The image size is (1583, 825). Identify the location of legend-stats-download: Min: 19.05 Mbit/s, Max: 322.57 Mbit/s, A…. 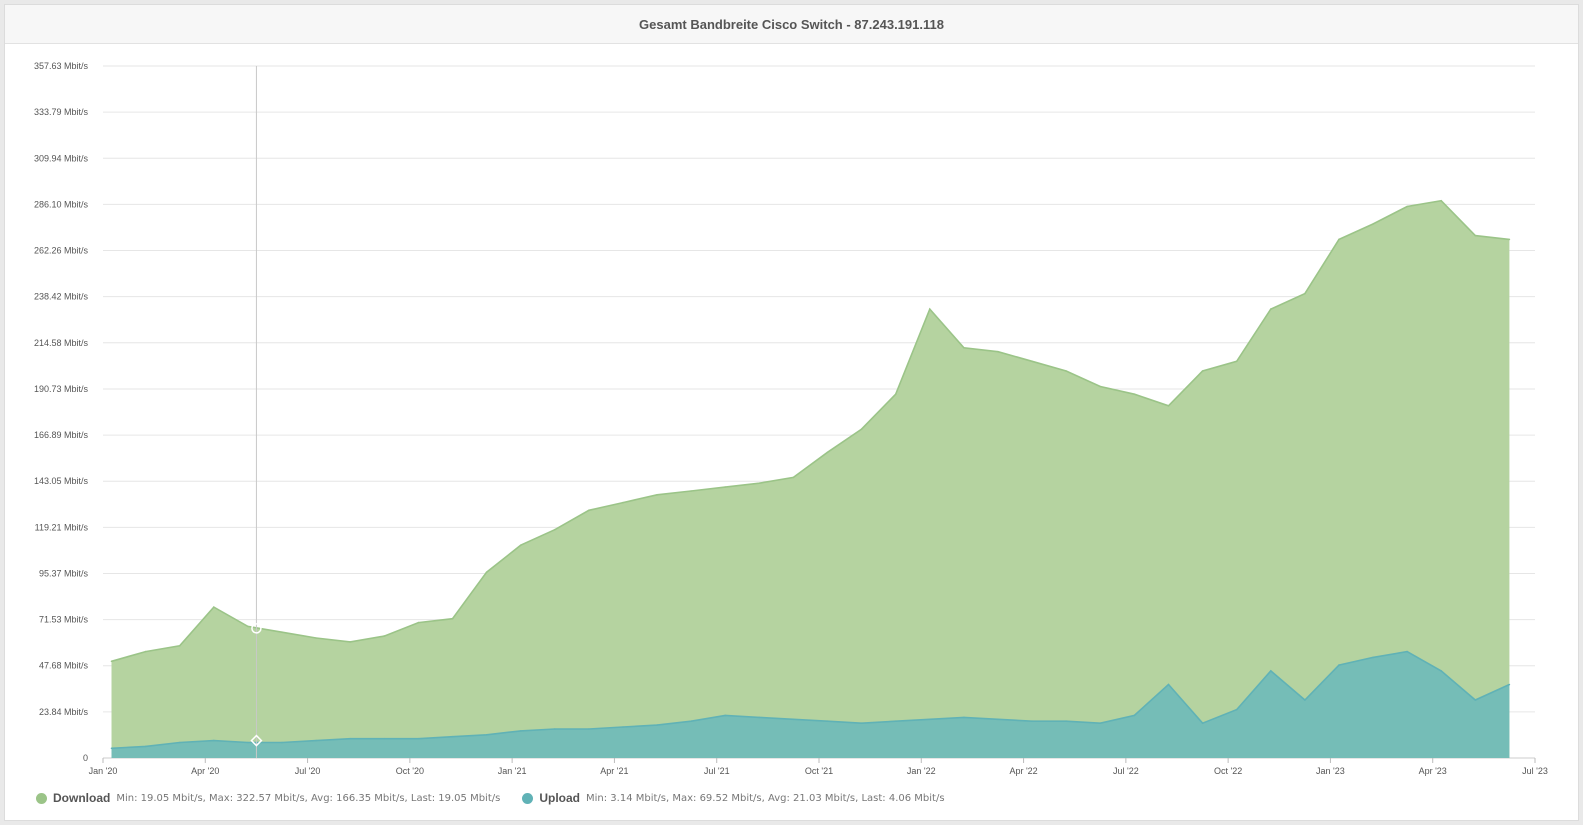
(308, 798).